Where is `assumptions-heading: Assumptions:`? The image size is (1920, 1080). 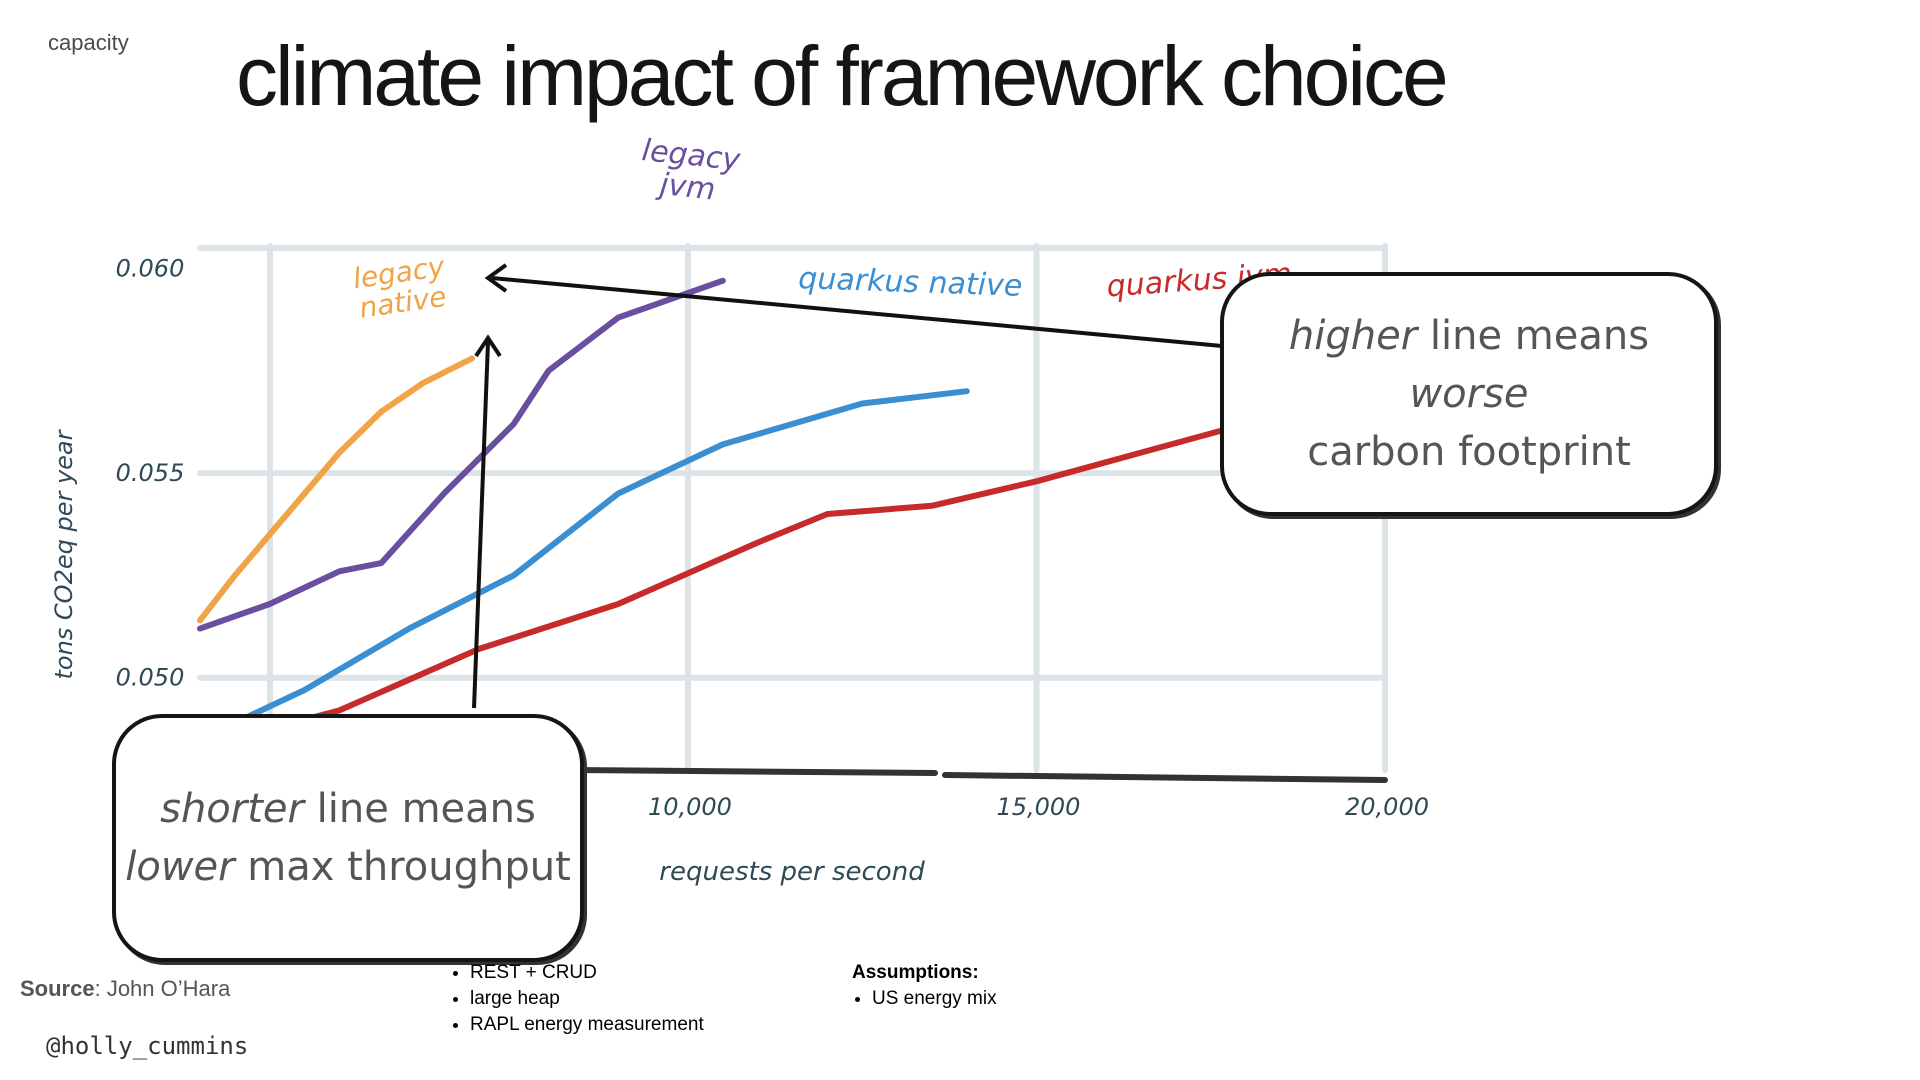
assumptions-heading: Assumptions: is located at coordinates (915, 972).